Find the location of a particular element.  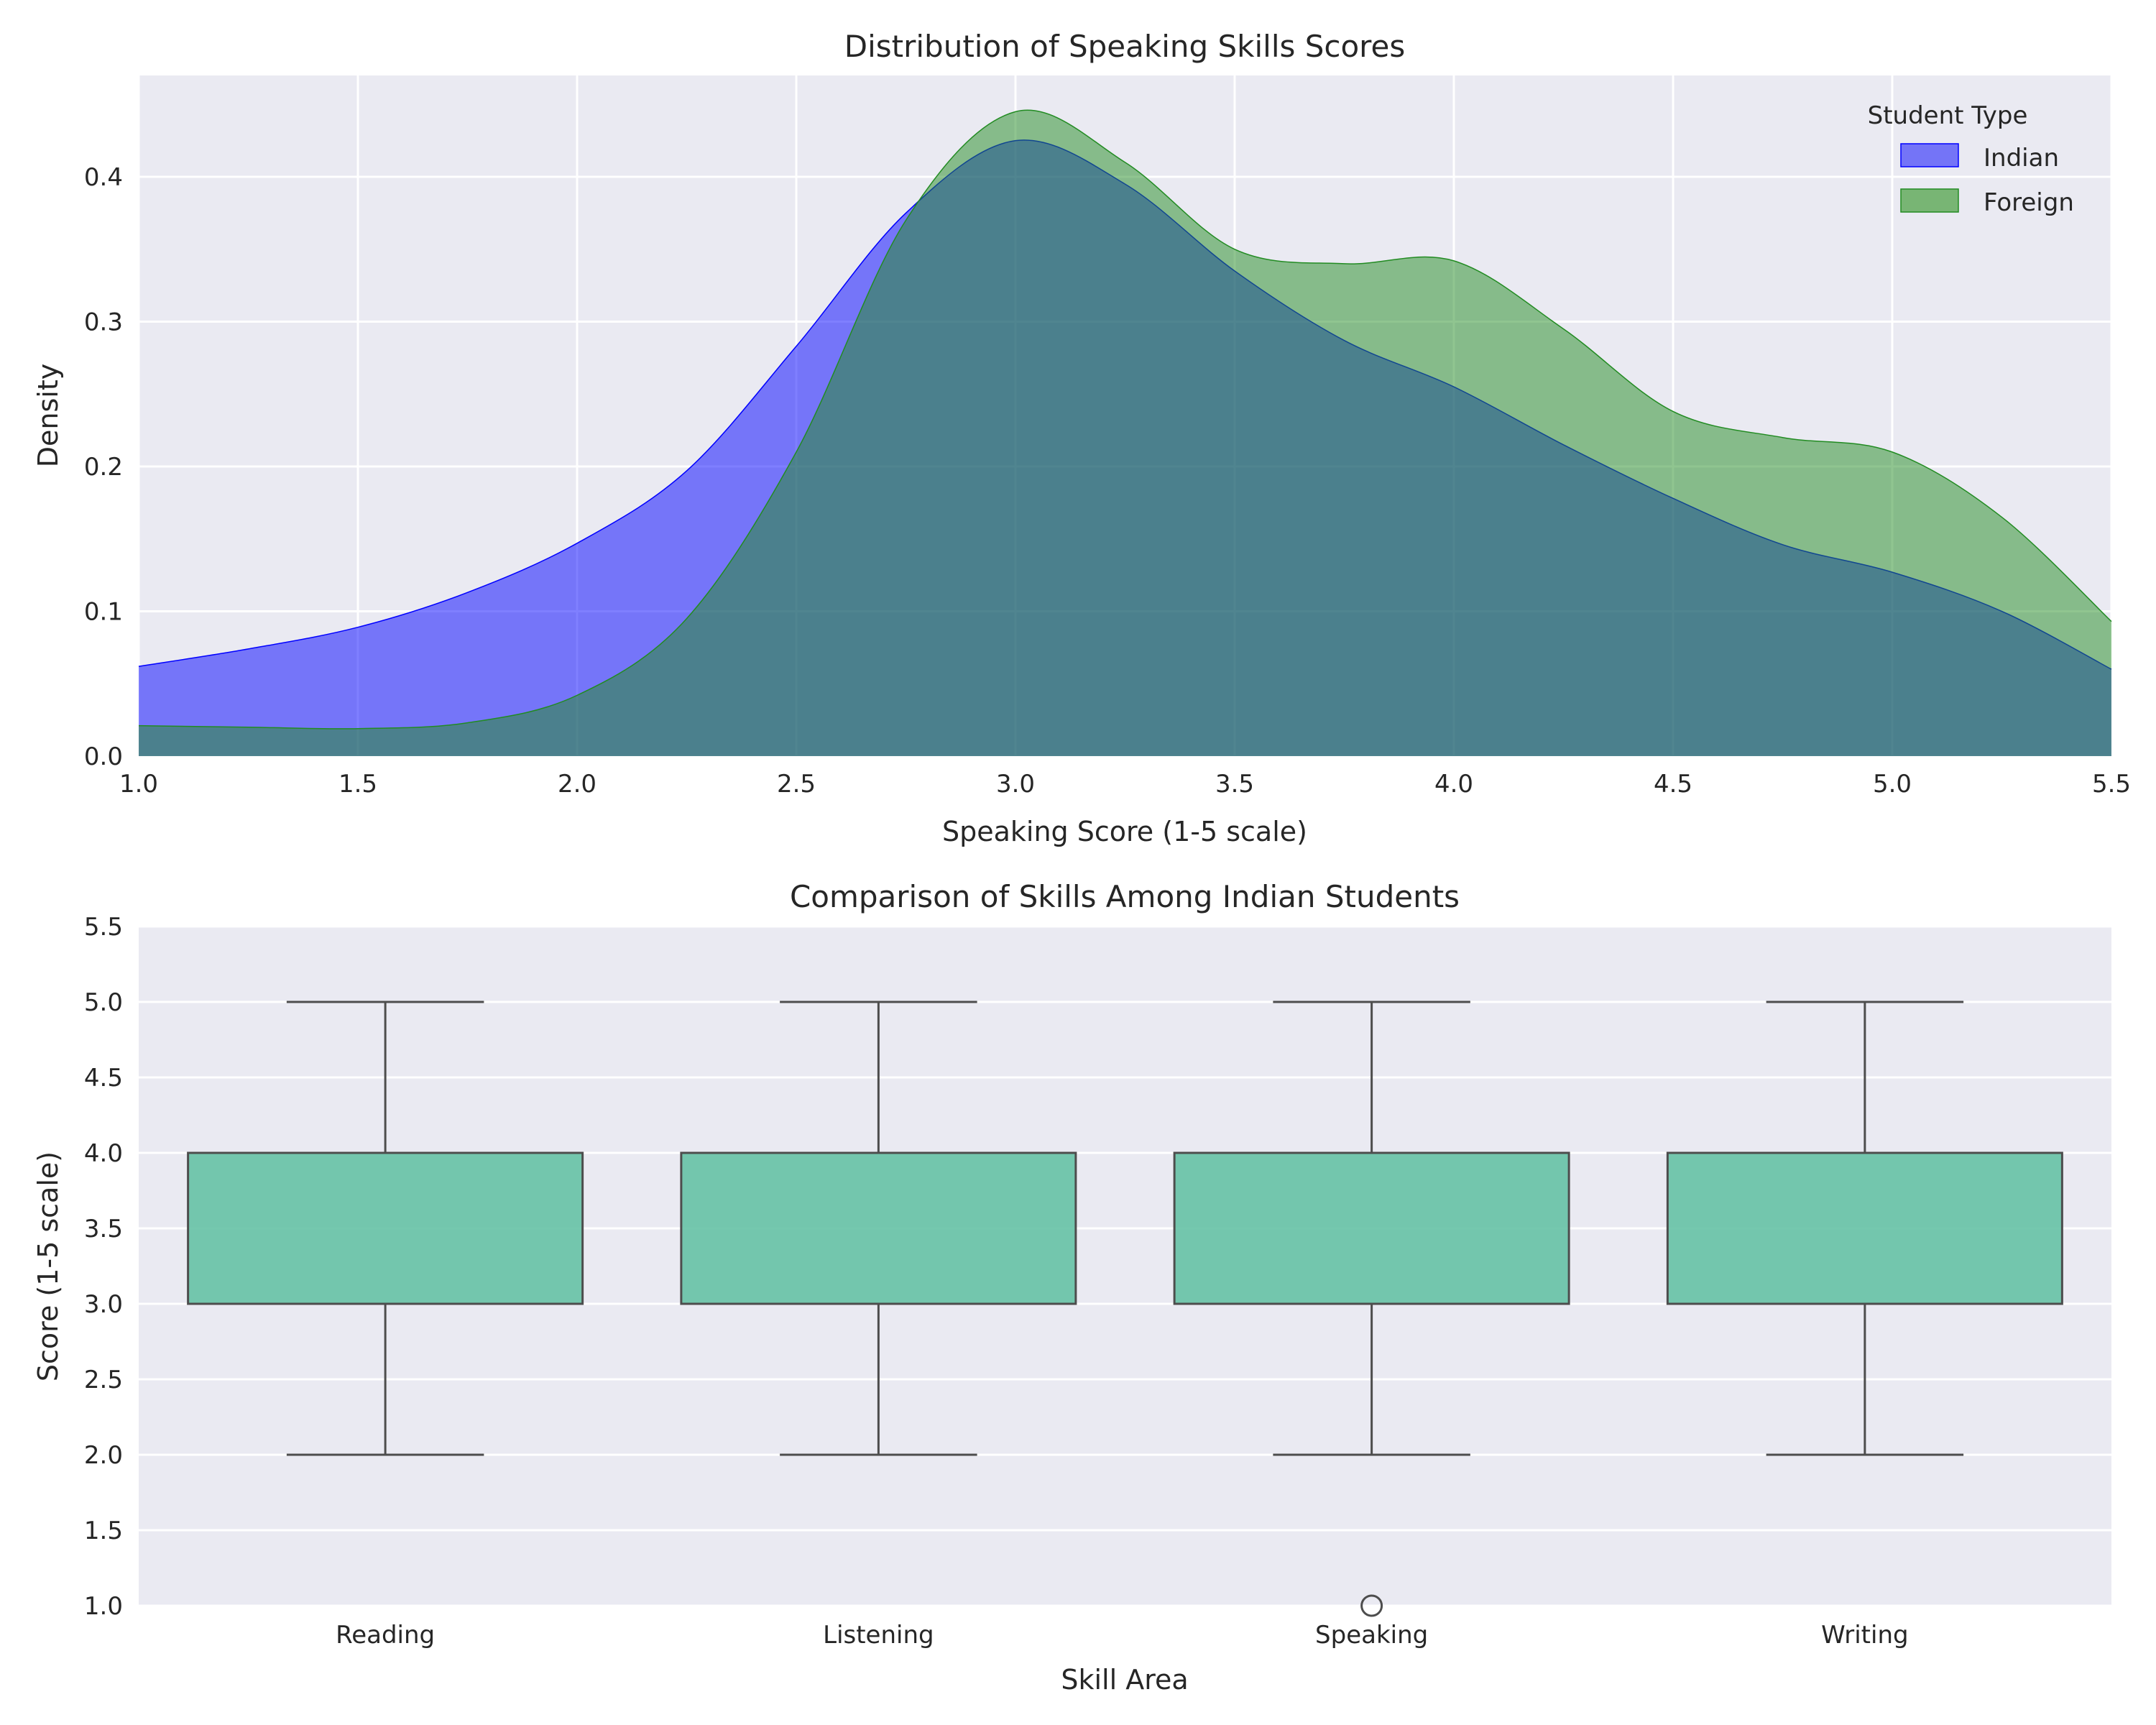

density-y-ticks: 0.0 0.1 0.2 0.3 0.4 is located at coordinates (103, 467).